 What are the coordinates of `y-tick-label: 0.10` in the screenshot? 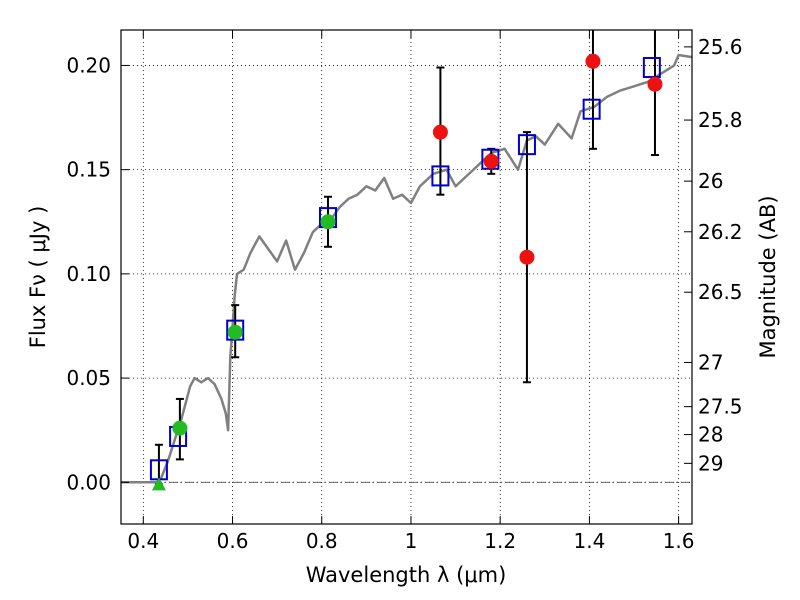 It's located at (88, 274).